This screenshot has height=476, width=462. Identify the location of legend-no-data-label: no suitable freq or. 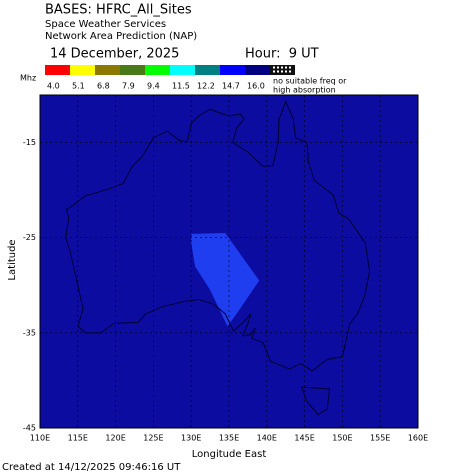
(310, 81).